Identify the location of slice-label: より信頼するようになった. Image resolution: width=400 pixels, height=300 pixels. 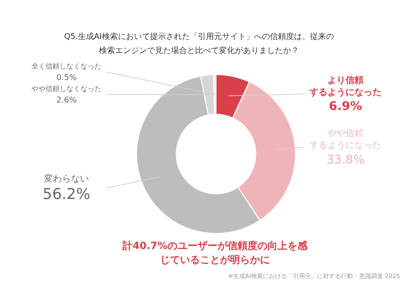
(345, 86).